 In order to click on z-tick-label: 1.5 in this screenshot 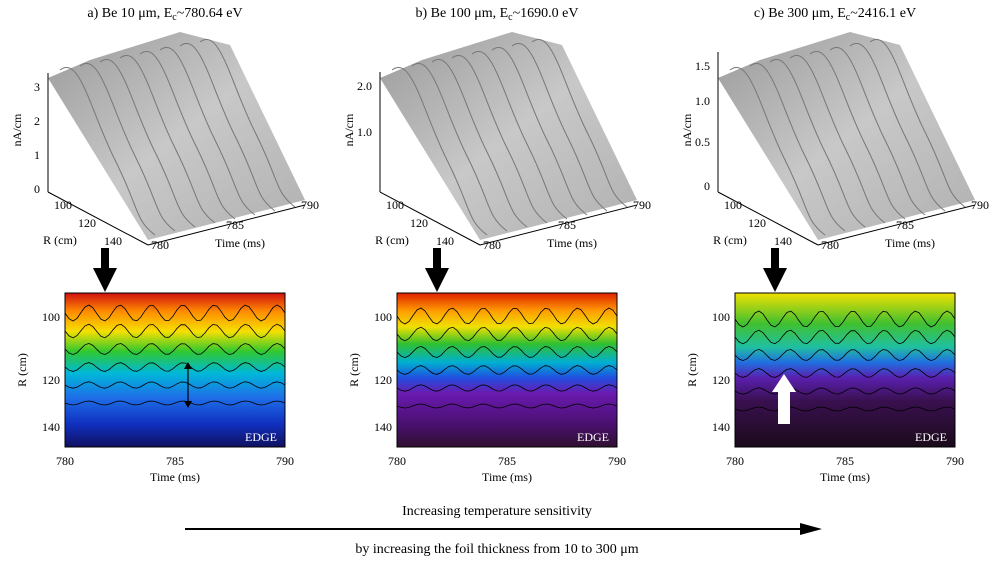, I will do `click(702, 66)`.